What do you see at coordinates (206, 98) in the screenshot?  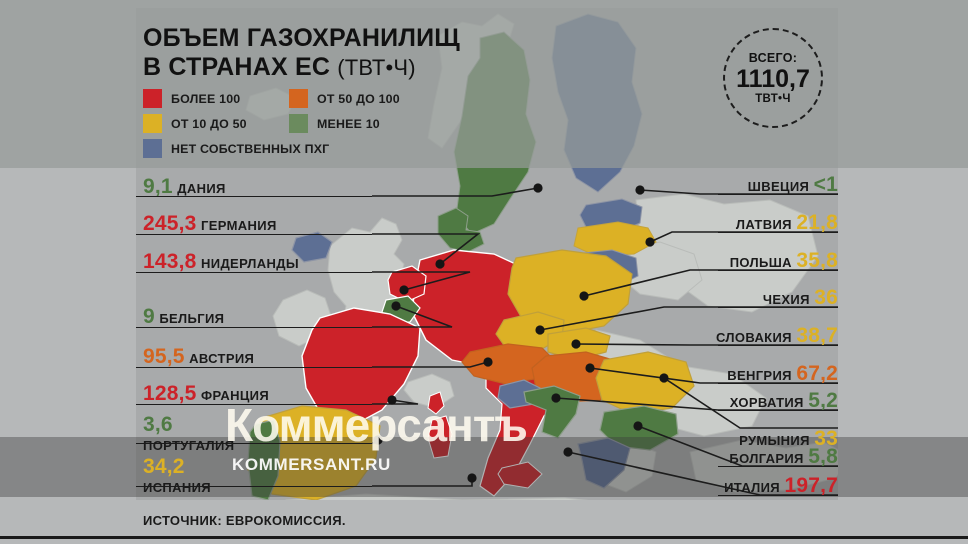 I see `legend-label: БОЛЕЕ 100` at bounding box center [206, 98].